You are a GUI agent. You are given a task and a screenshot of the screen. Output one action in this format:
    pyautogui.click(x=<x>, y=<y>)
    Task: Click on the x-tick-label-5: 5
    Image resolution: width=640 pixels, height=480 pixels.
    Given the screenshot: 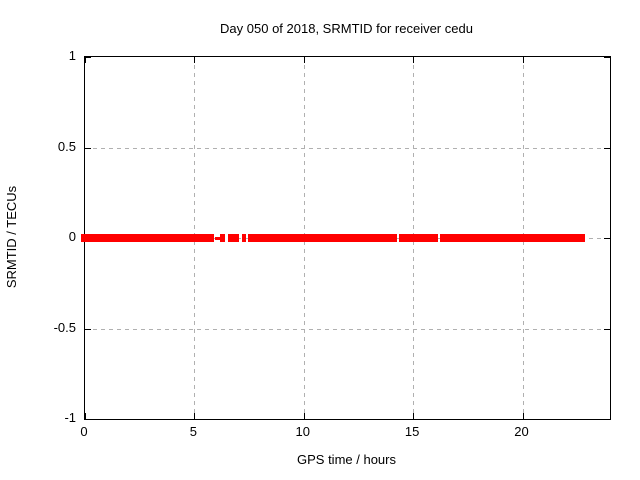 What is the action you would take?
    pyautogui.click(x=193, y=431)
    